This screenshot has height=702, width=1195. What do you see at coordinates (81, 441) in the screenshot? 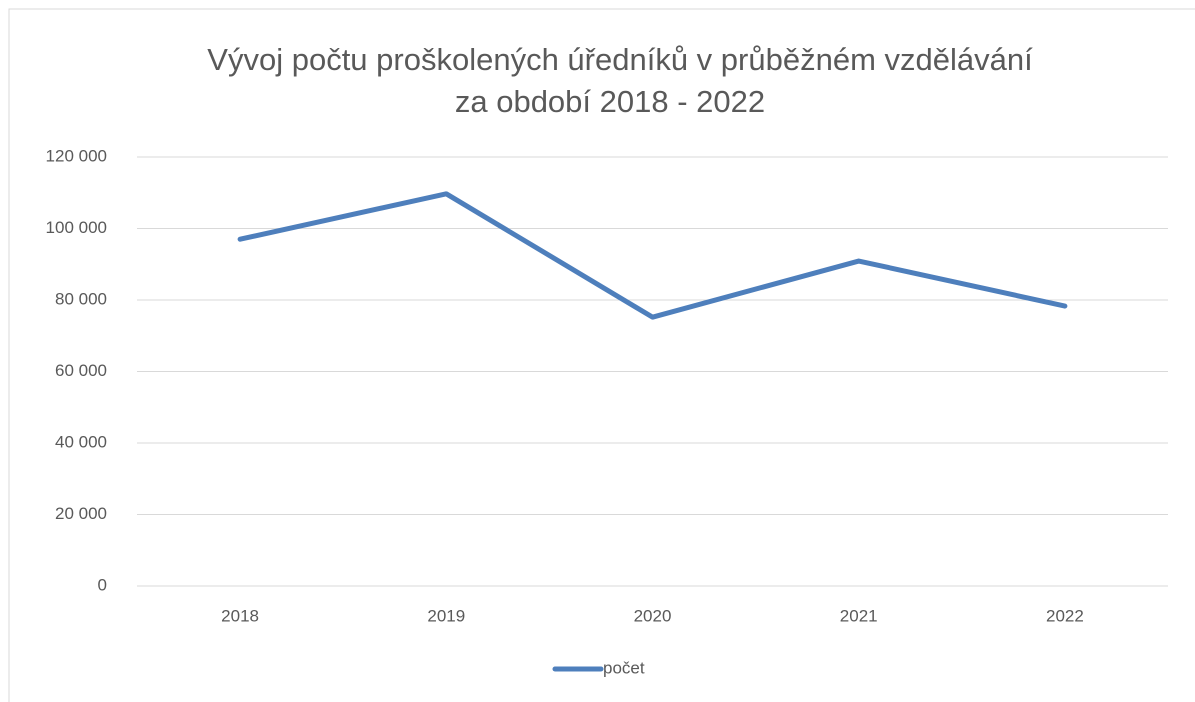
I see `y-tick-label: 40 000` at bounding box center [81, 441].